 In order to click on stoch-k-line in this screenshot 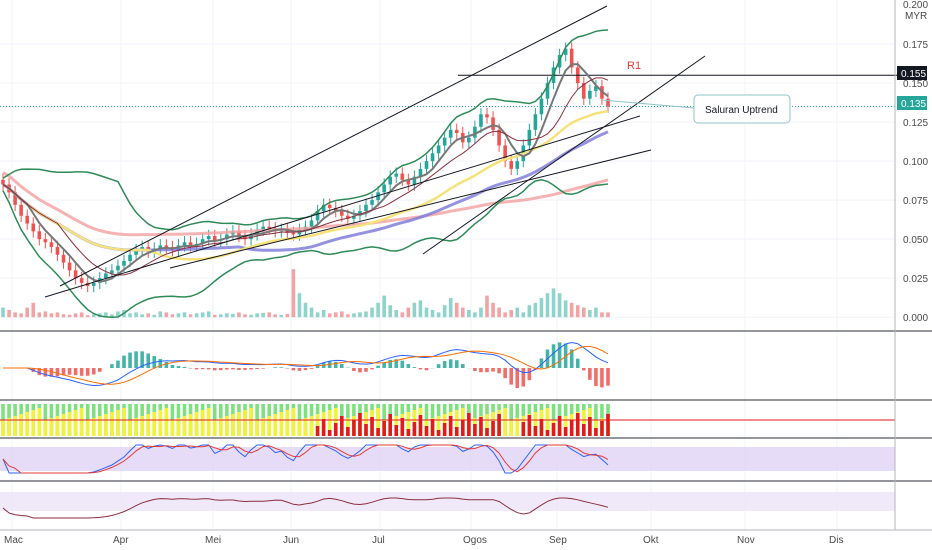, I will do `click(305, 459)`.